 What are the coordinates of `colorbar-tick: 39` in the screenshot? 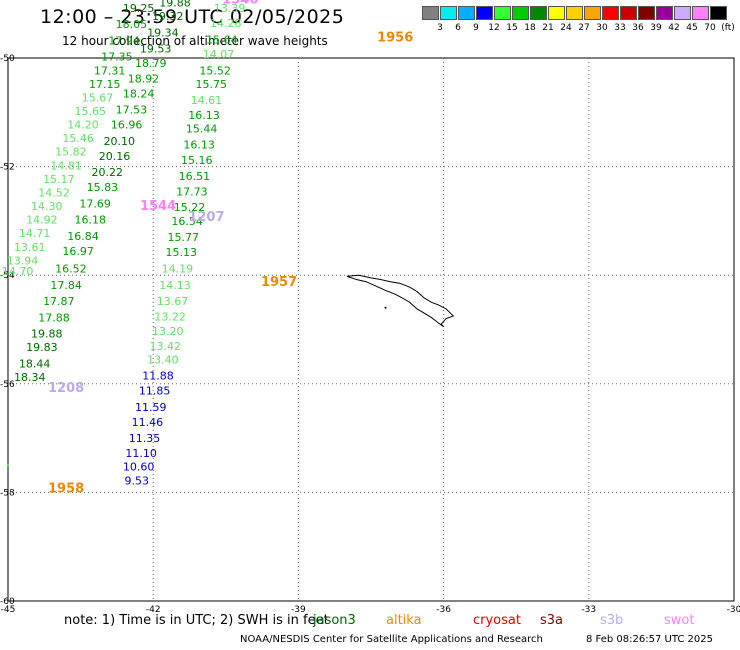 It's located at (656, 28).